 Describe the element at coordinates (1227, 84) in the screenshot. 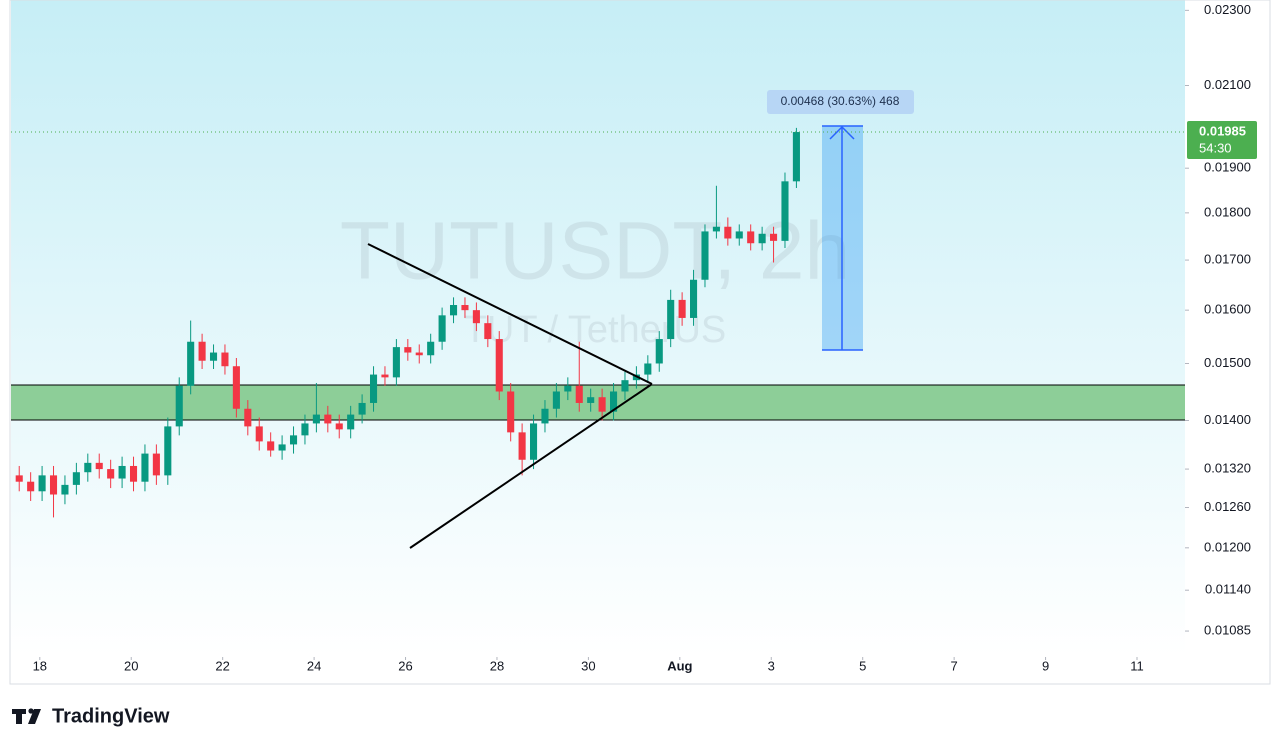

I see `y-tick-label: 0.02100` at that location.